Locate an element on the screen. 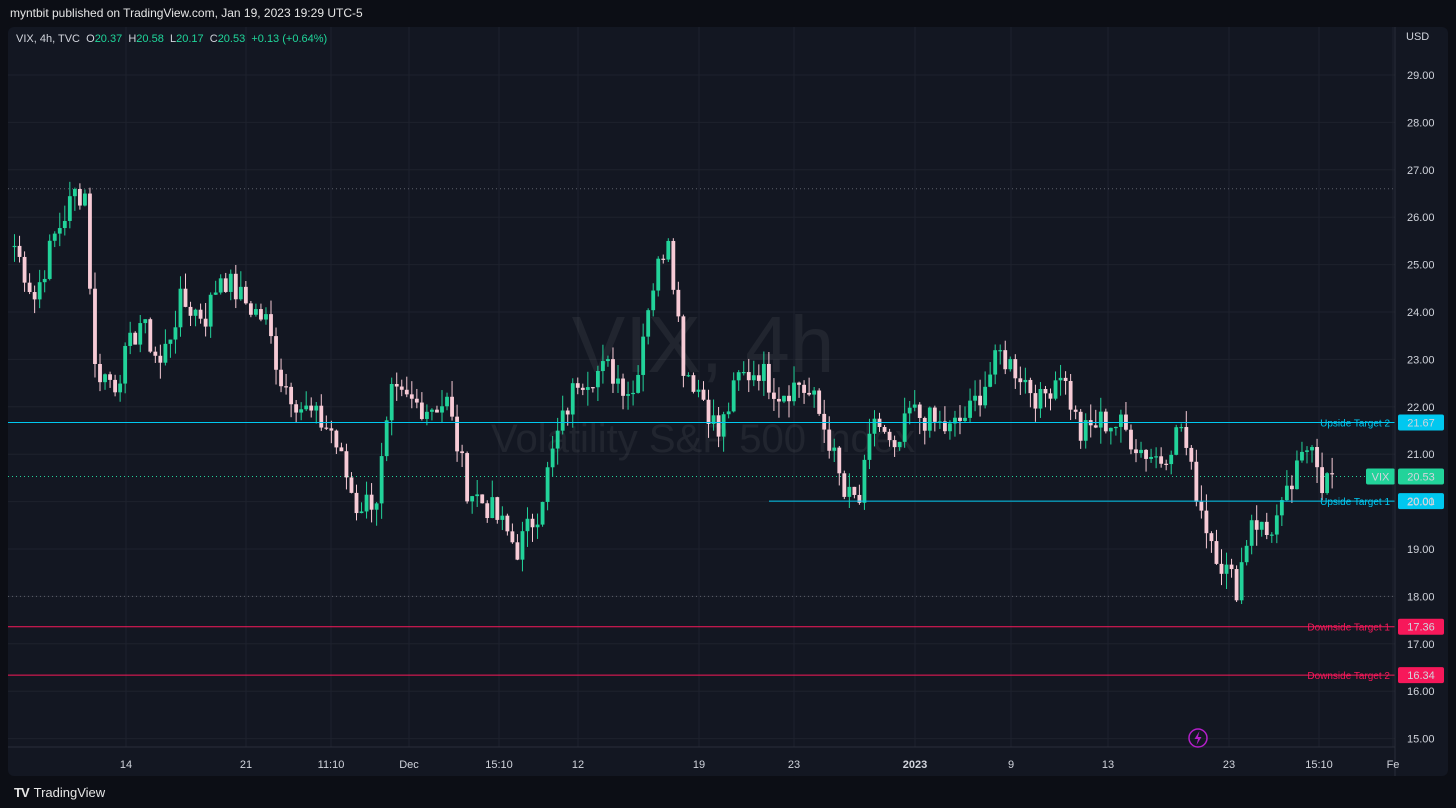 The image size is (1456, 808). time-axis: 14 21 11:10 Dec 15:10 12 19 23 2023 9 13 23 15:10 Fe is located at coordinates (703, 758).